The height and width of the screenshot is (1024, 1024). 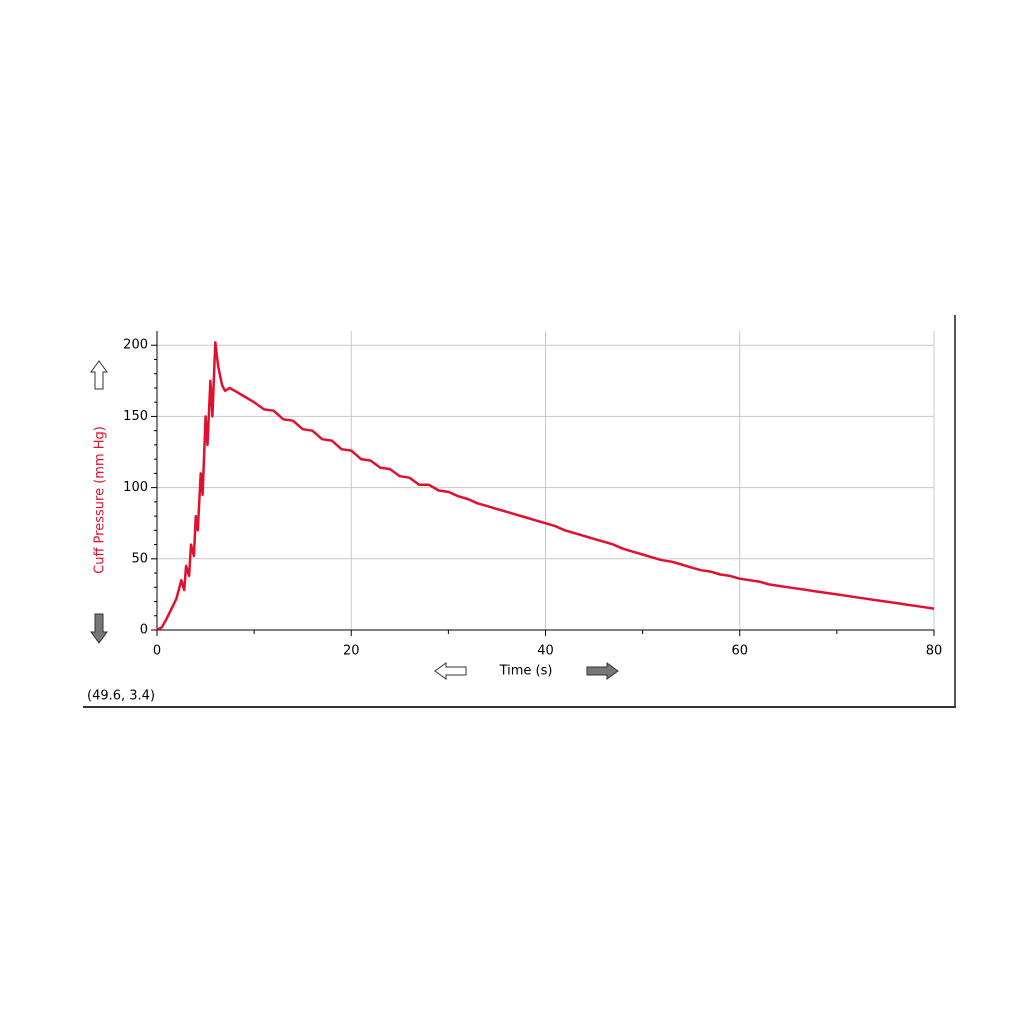 I want to click on y-tick-label: 50, so click(x=139, y=558).